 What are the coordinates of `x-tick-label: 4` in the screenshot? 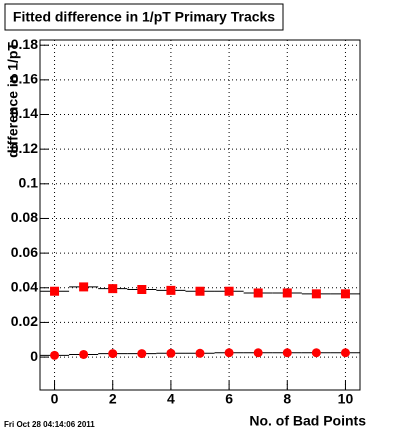 It's located at (171, 399).